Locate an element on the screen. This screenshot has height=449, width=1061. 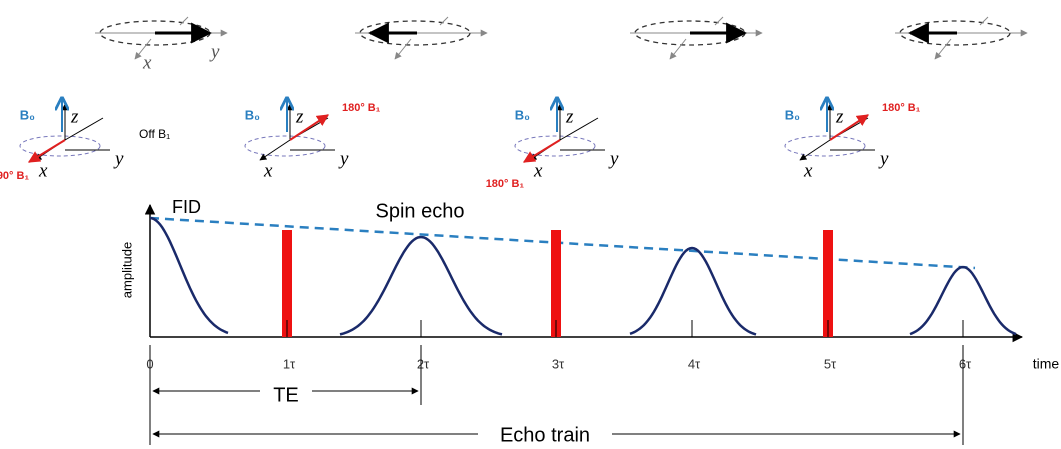
te-label: TE is located at coordinates (286, 395).